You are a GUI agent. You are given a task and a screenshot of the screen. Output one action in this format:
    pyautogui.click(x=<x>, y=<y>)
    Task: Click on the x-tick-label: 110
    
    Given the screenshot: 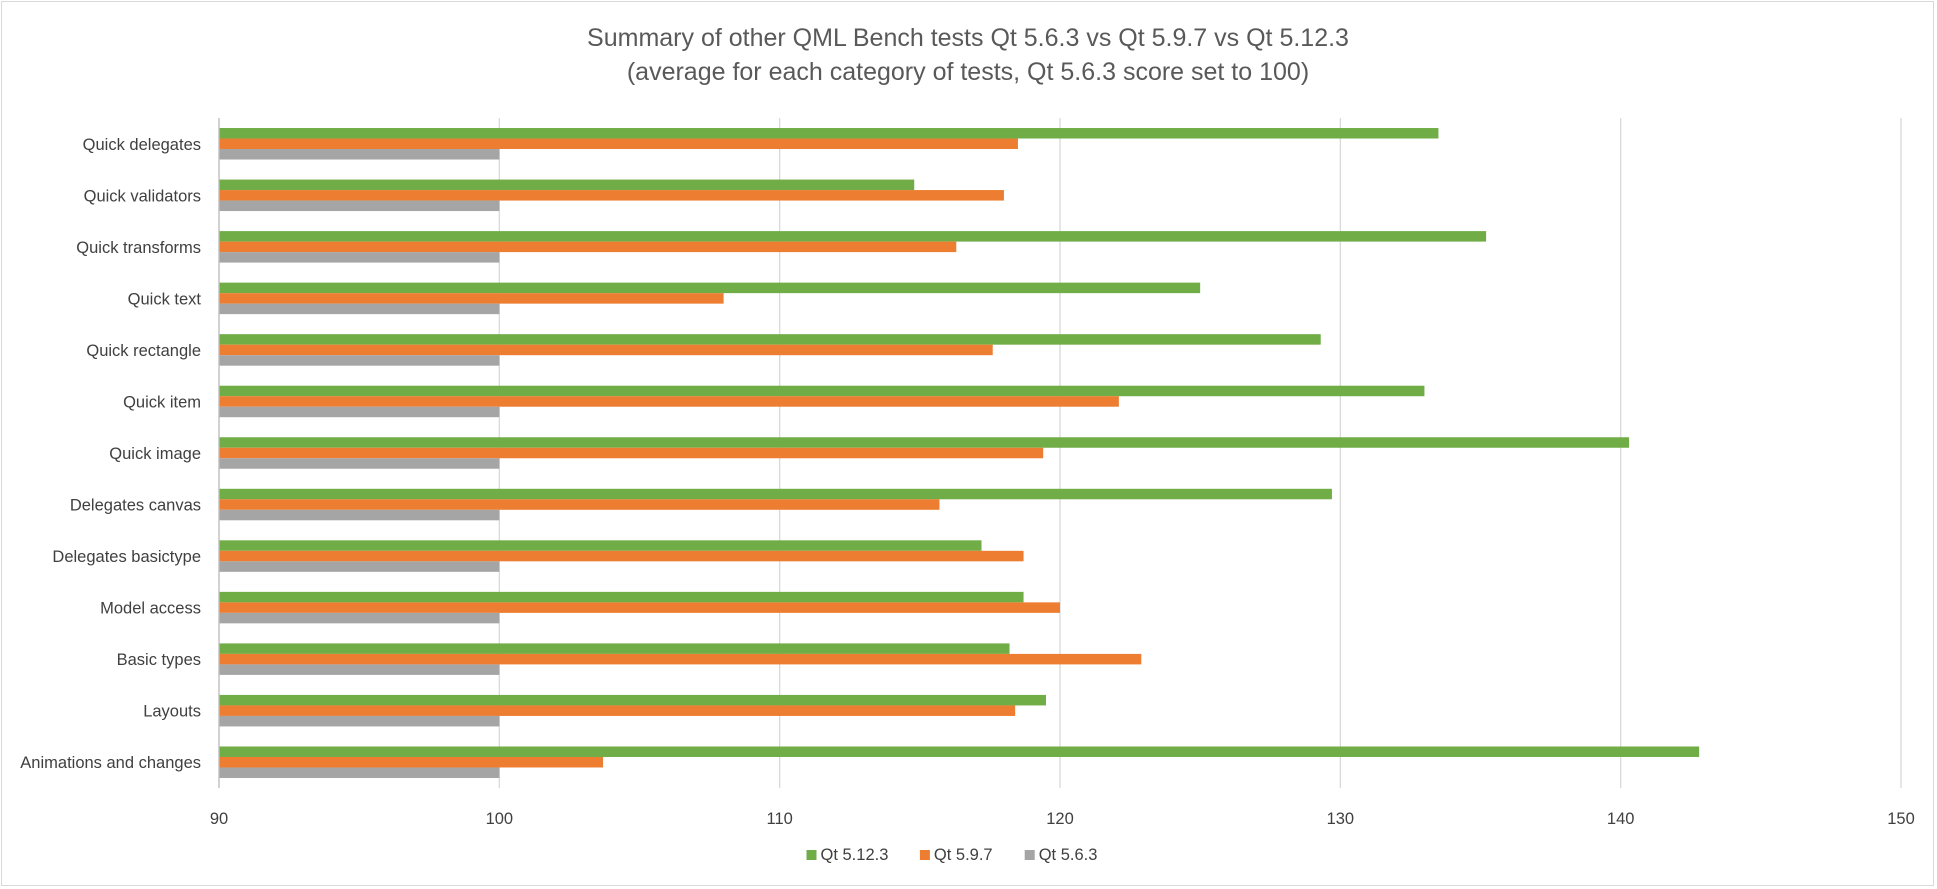 What is the action you would take?
    pyautogui.click(x=780, y=819)
    